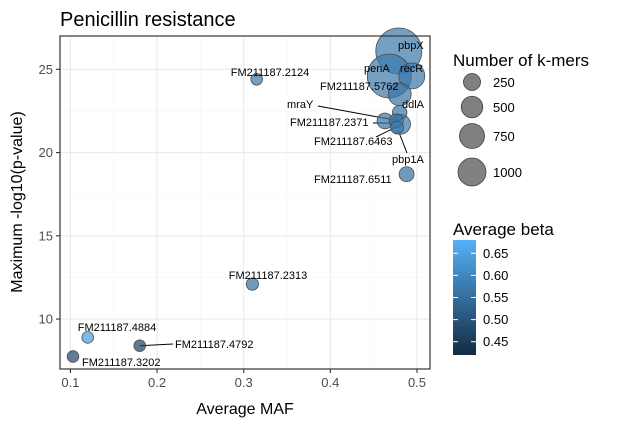 Image resolution: width=620 pixels, height=425 pixels. Describe the element at coordinates (353, 142) in the screenshot. I see `point-label: FM211187.6463` at that location.